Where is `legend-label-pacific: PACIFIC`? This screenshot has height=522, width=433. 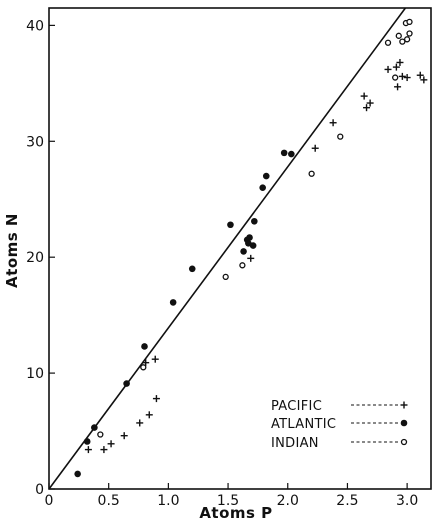
legend-label-pacific: PACIFIC is located at coordinates (296, 406).